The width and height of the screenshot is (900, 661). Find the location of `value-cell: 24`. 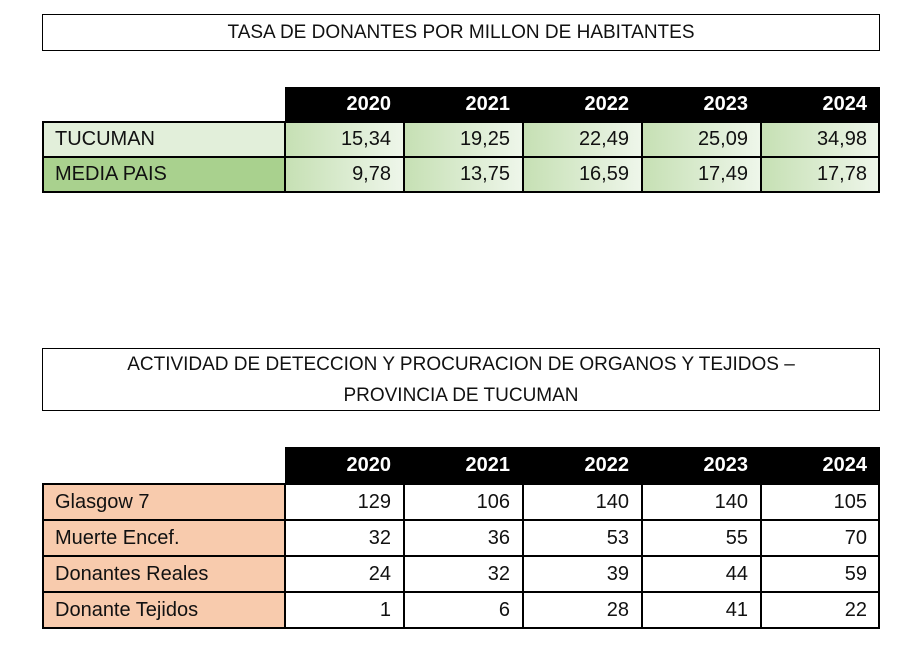

value-cell: 24 is located at coordinates (344, 574).